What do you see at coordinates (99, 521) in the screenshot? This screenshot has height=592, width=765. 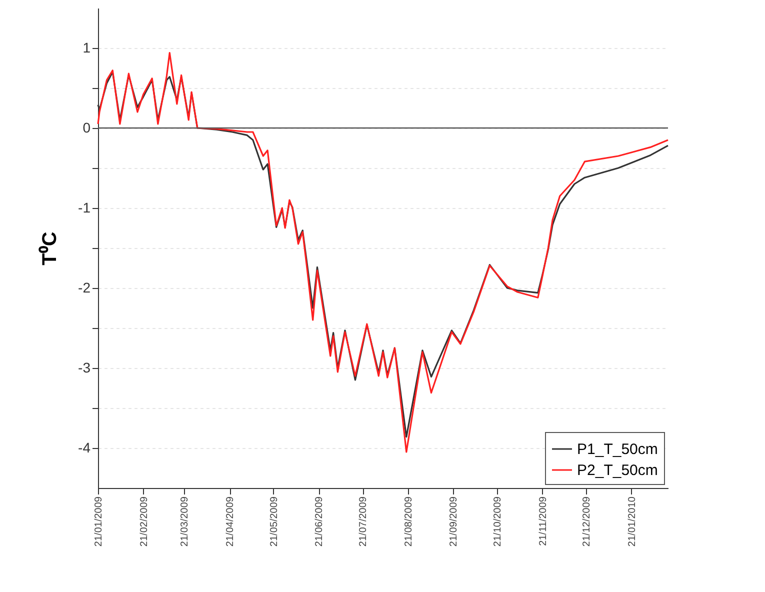 I see `x-tick-label: 21/01/2009` at bounding box center [99, 521].